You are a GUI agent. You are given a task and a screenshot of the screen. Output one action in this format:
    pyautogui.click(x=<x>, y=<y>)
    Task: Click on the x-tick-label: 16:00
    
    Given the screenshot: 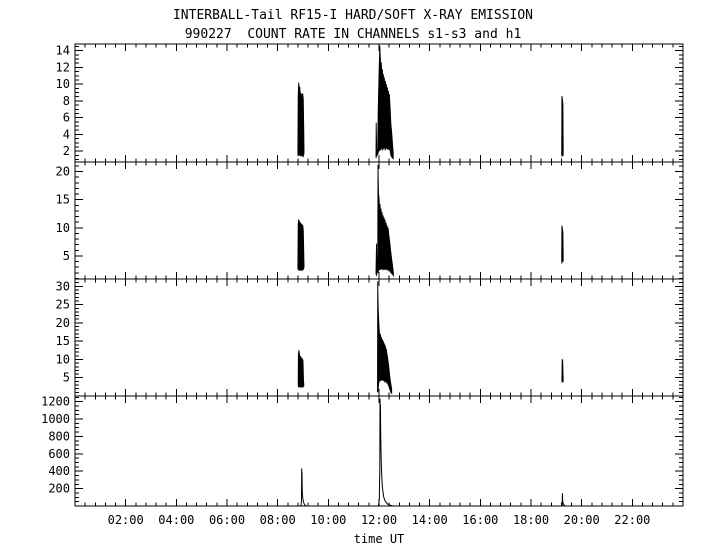 What is the action you would take?
    pyautogui.click(x=480, y=520)
    